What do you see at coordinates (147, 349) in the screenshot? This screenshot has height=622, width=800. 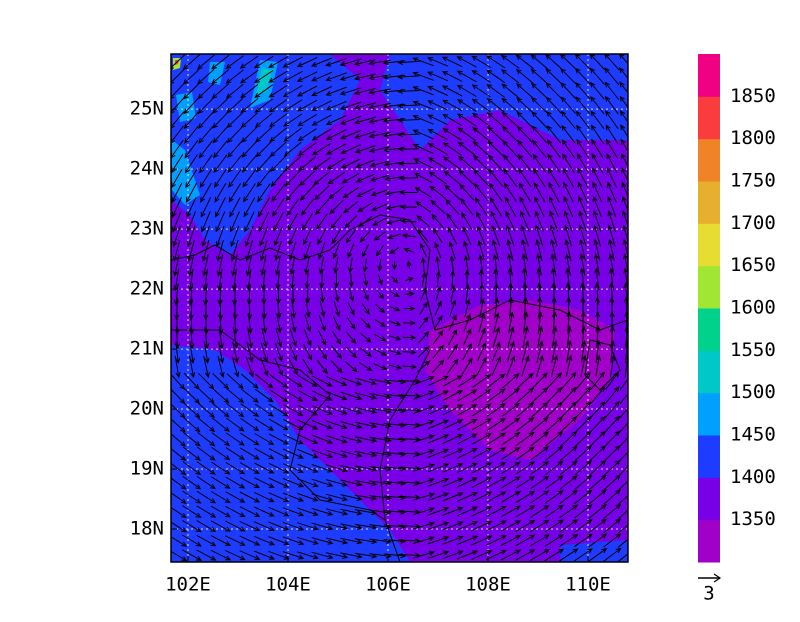 I see `y-tick-label: 21N` at bounding box center [147, 349].